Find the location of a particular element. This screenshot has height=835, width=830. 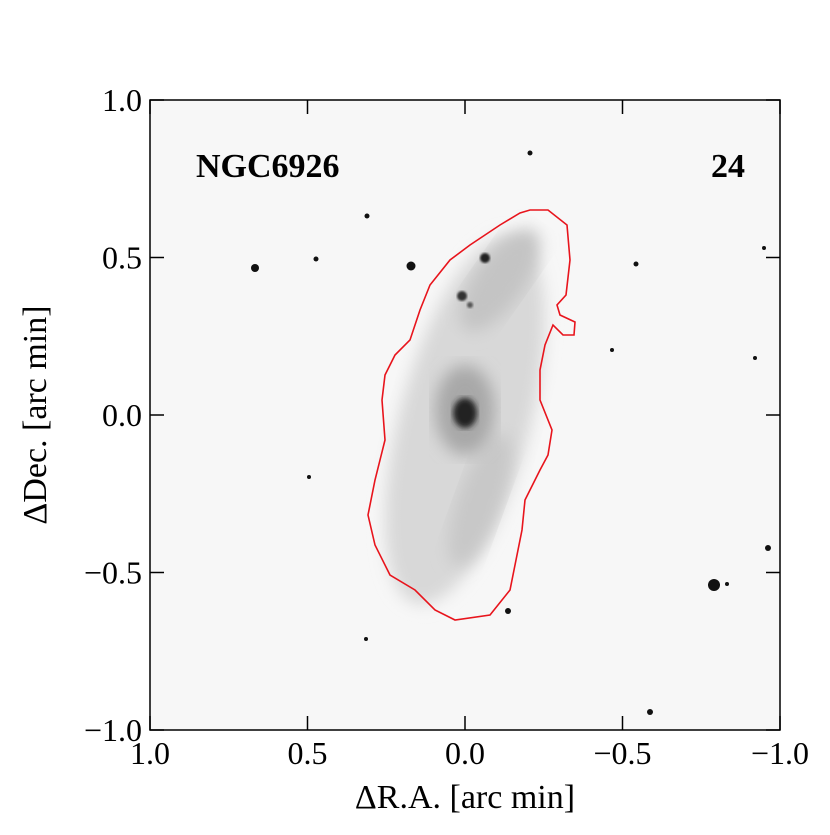

y-axis-label: ΔDec. [arc min] is located at coordinates (35, 414).